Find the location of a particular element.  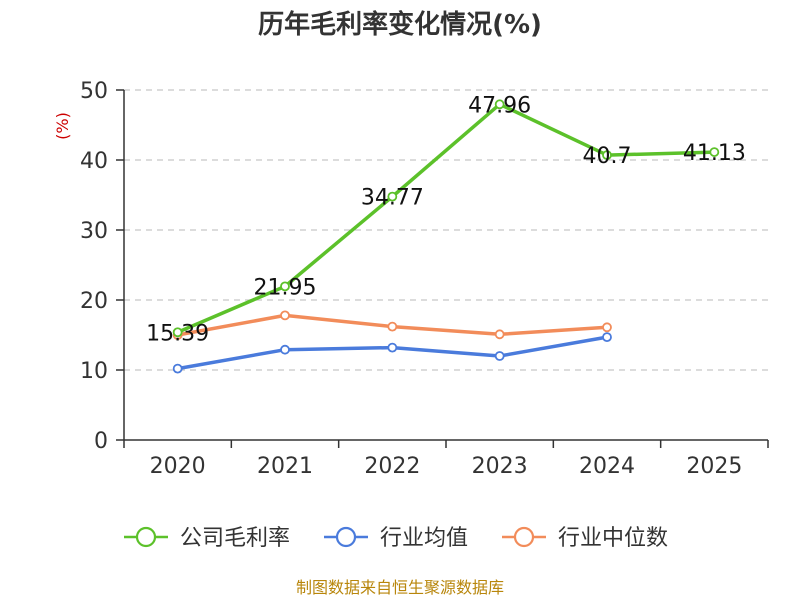

legend: 公司毛利率 行业均值 行业中位数 is located at coordinates (396, 538).